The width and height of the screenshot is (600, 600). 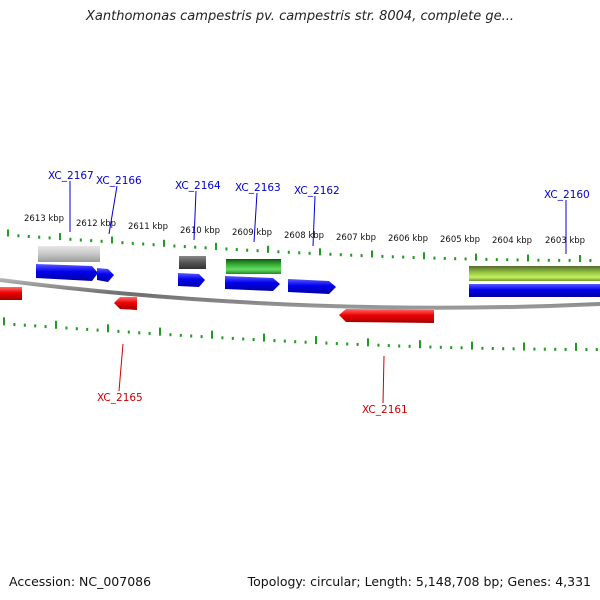 I want to click on forward-leader-lines, so click(x=318, y=217).